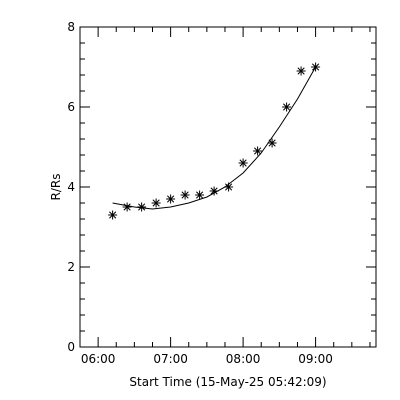 The width and height of the screenshot is (400, 400). I want to click on y-tick-label: 6, so click(71, 107).